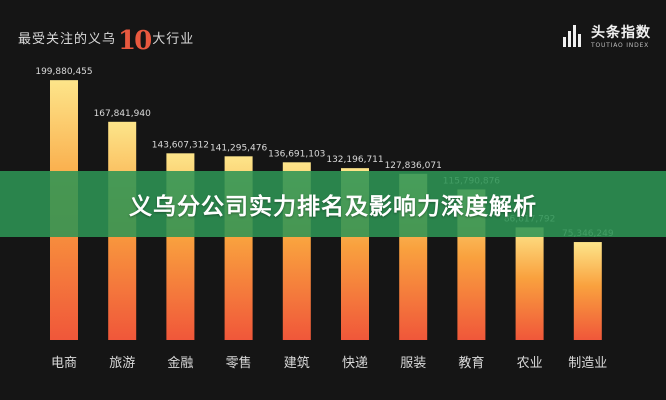 Image resolution: width=666 pixels, height=400 pixels. What do you see at coordinates (296, 154) in the screenshot?
I see `bar-value-label-4: 136,691,103` at bounding box center [296, 154].